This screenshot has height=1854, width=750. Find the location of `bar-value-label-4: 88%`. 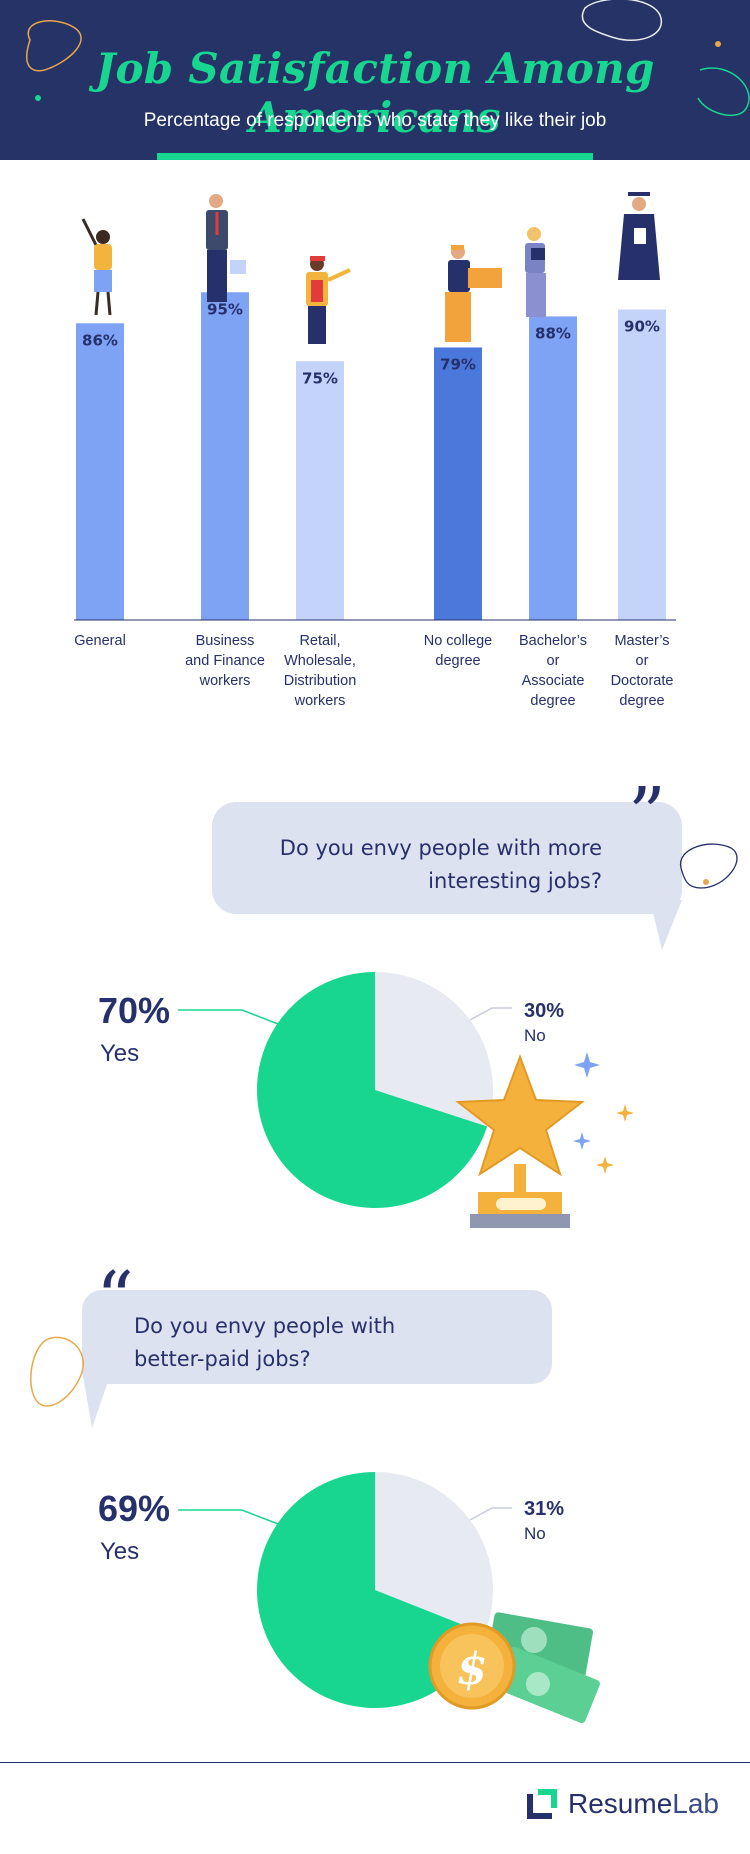

bar-value-label-4: 88% is located at coordinates (553, 333).